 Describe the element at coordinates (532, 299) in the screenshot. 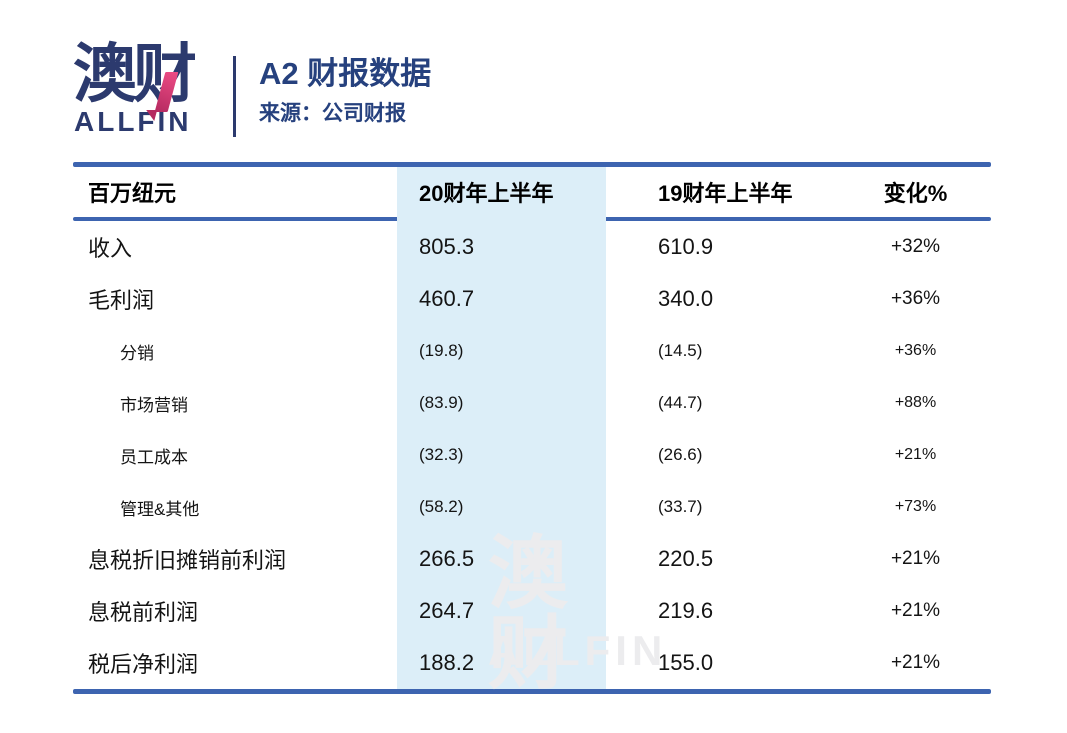

I see `table-row-gross-profit: 毛利润 460.7 340.0 +36%` at that location.